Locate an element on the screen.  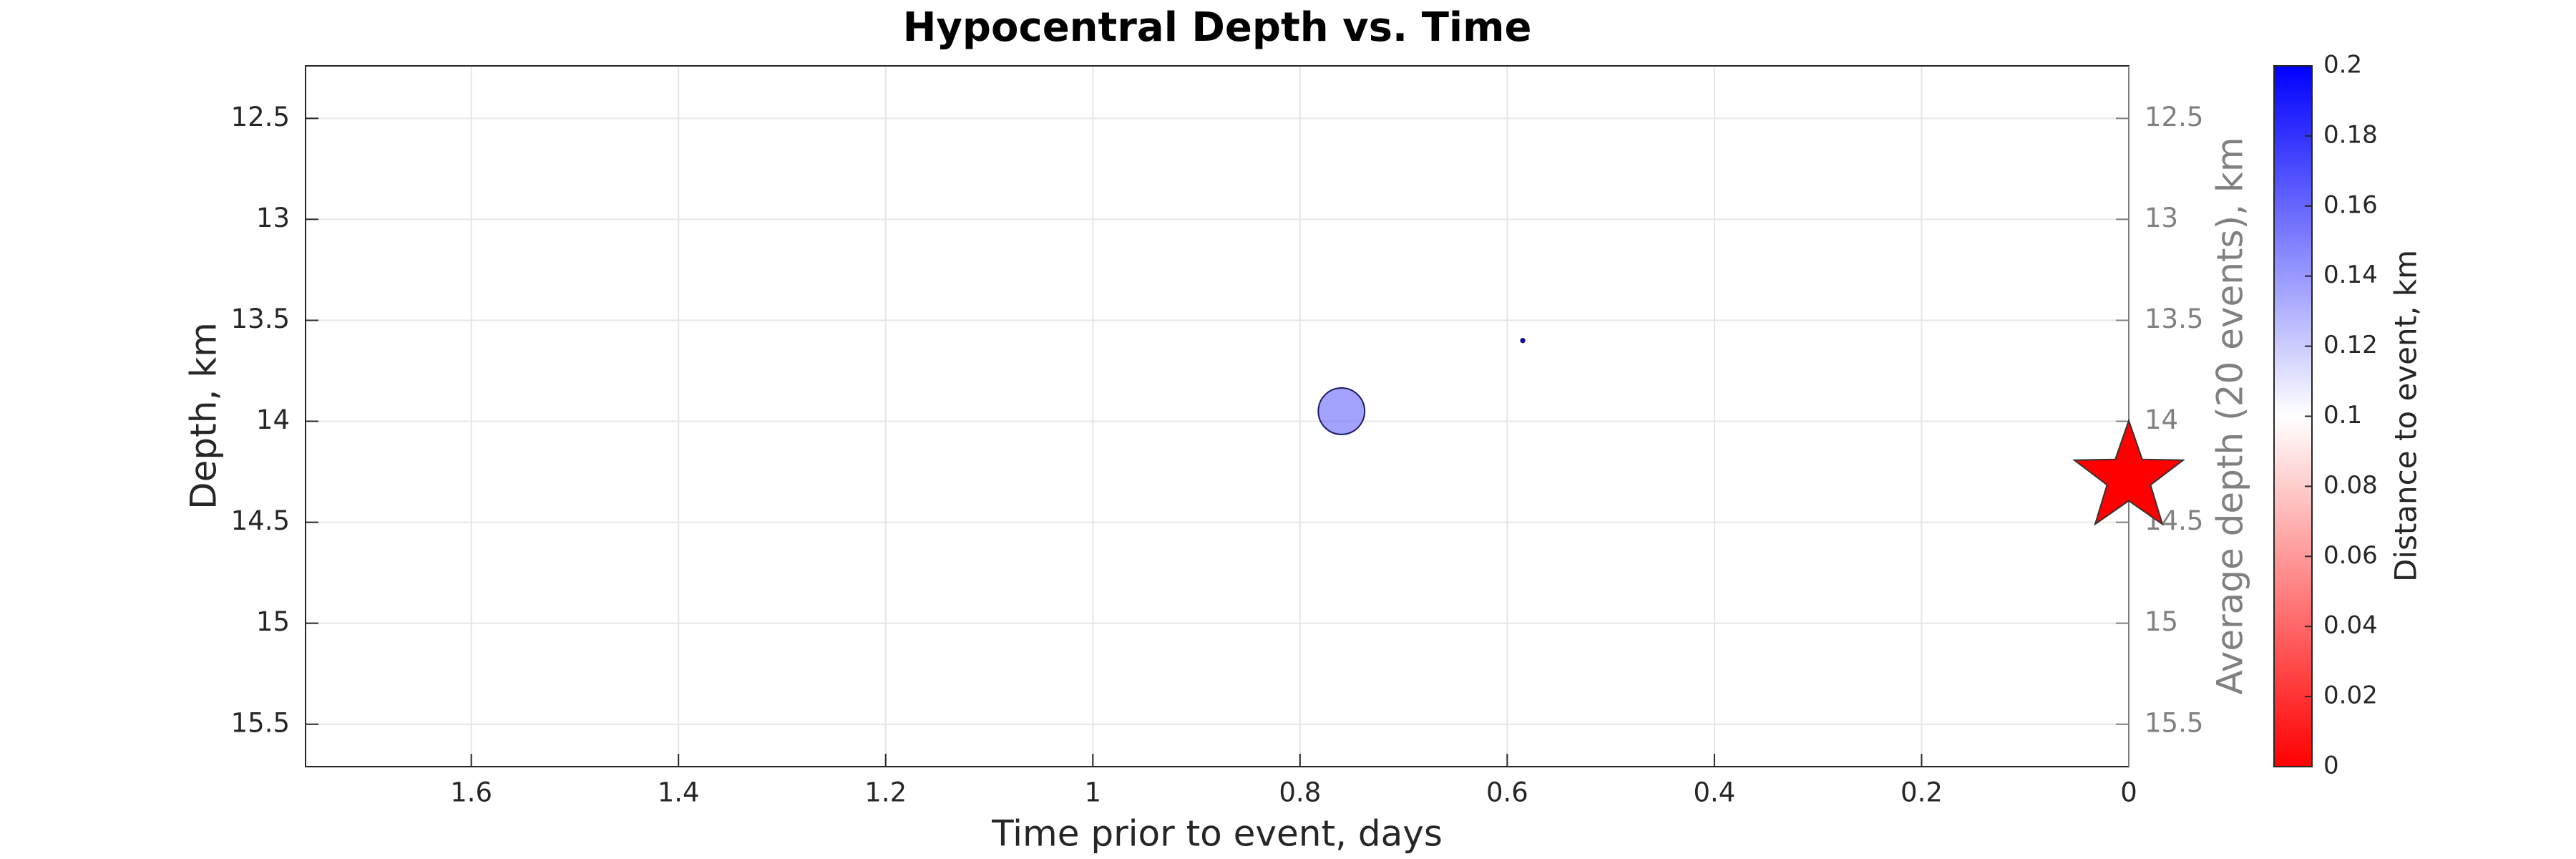
y2-tick-label: 12.5 is located at coordinates (2174, 117).